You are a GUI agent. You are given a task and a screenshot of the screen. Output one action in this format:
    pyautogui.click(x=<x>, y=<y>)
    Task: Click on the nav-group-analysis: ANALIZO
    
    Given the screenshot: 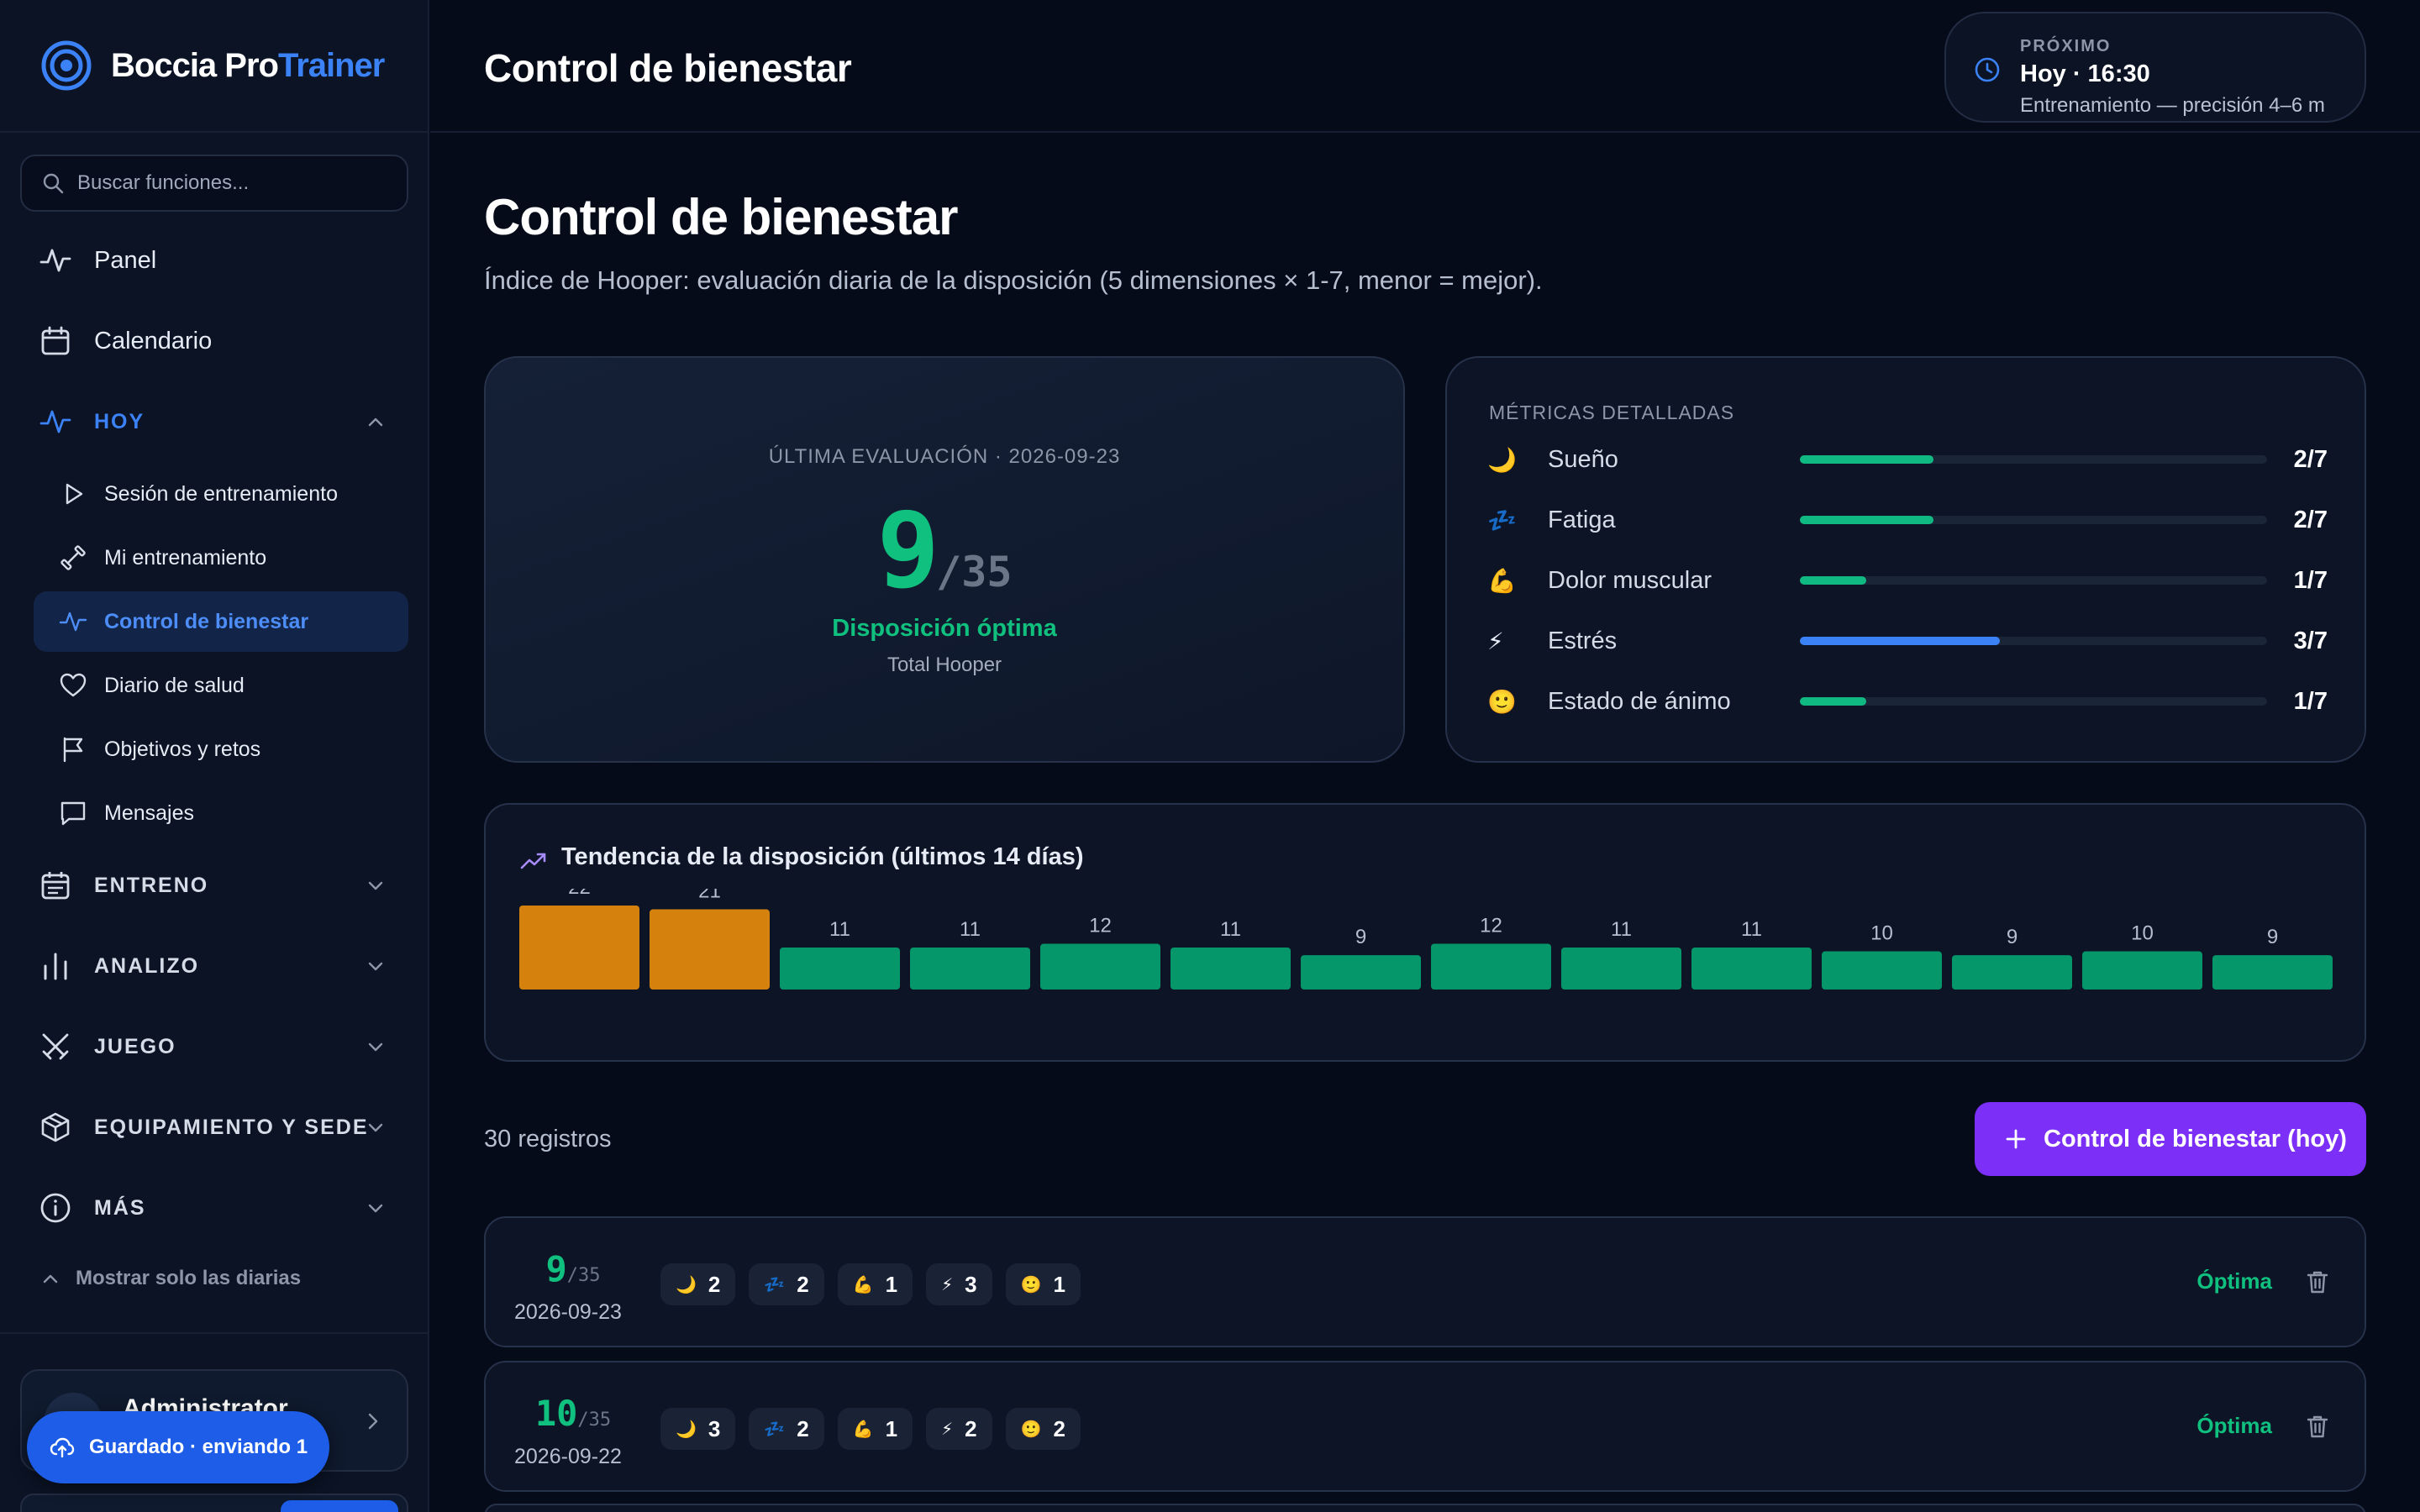 What is the action you would take?
    pyautogui.click(x=214, y=966)
    